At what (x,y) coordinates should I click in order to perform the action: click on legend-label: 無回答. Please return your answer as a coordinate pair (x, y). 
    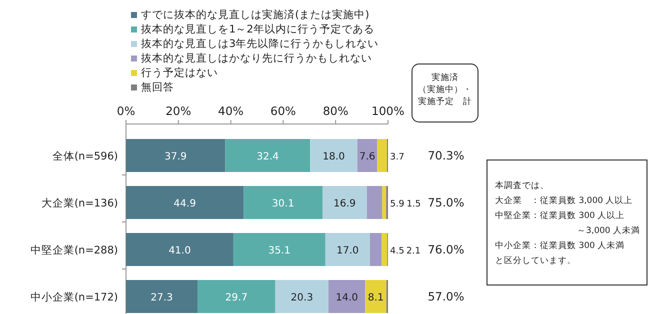
    Looking at the image, I should click on (157, 88).